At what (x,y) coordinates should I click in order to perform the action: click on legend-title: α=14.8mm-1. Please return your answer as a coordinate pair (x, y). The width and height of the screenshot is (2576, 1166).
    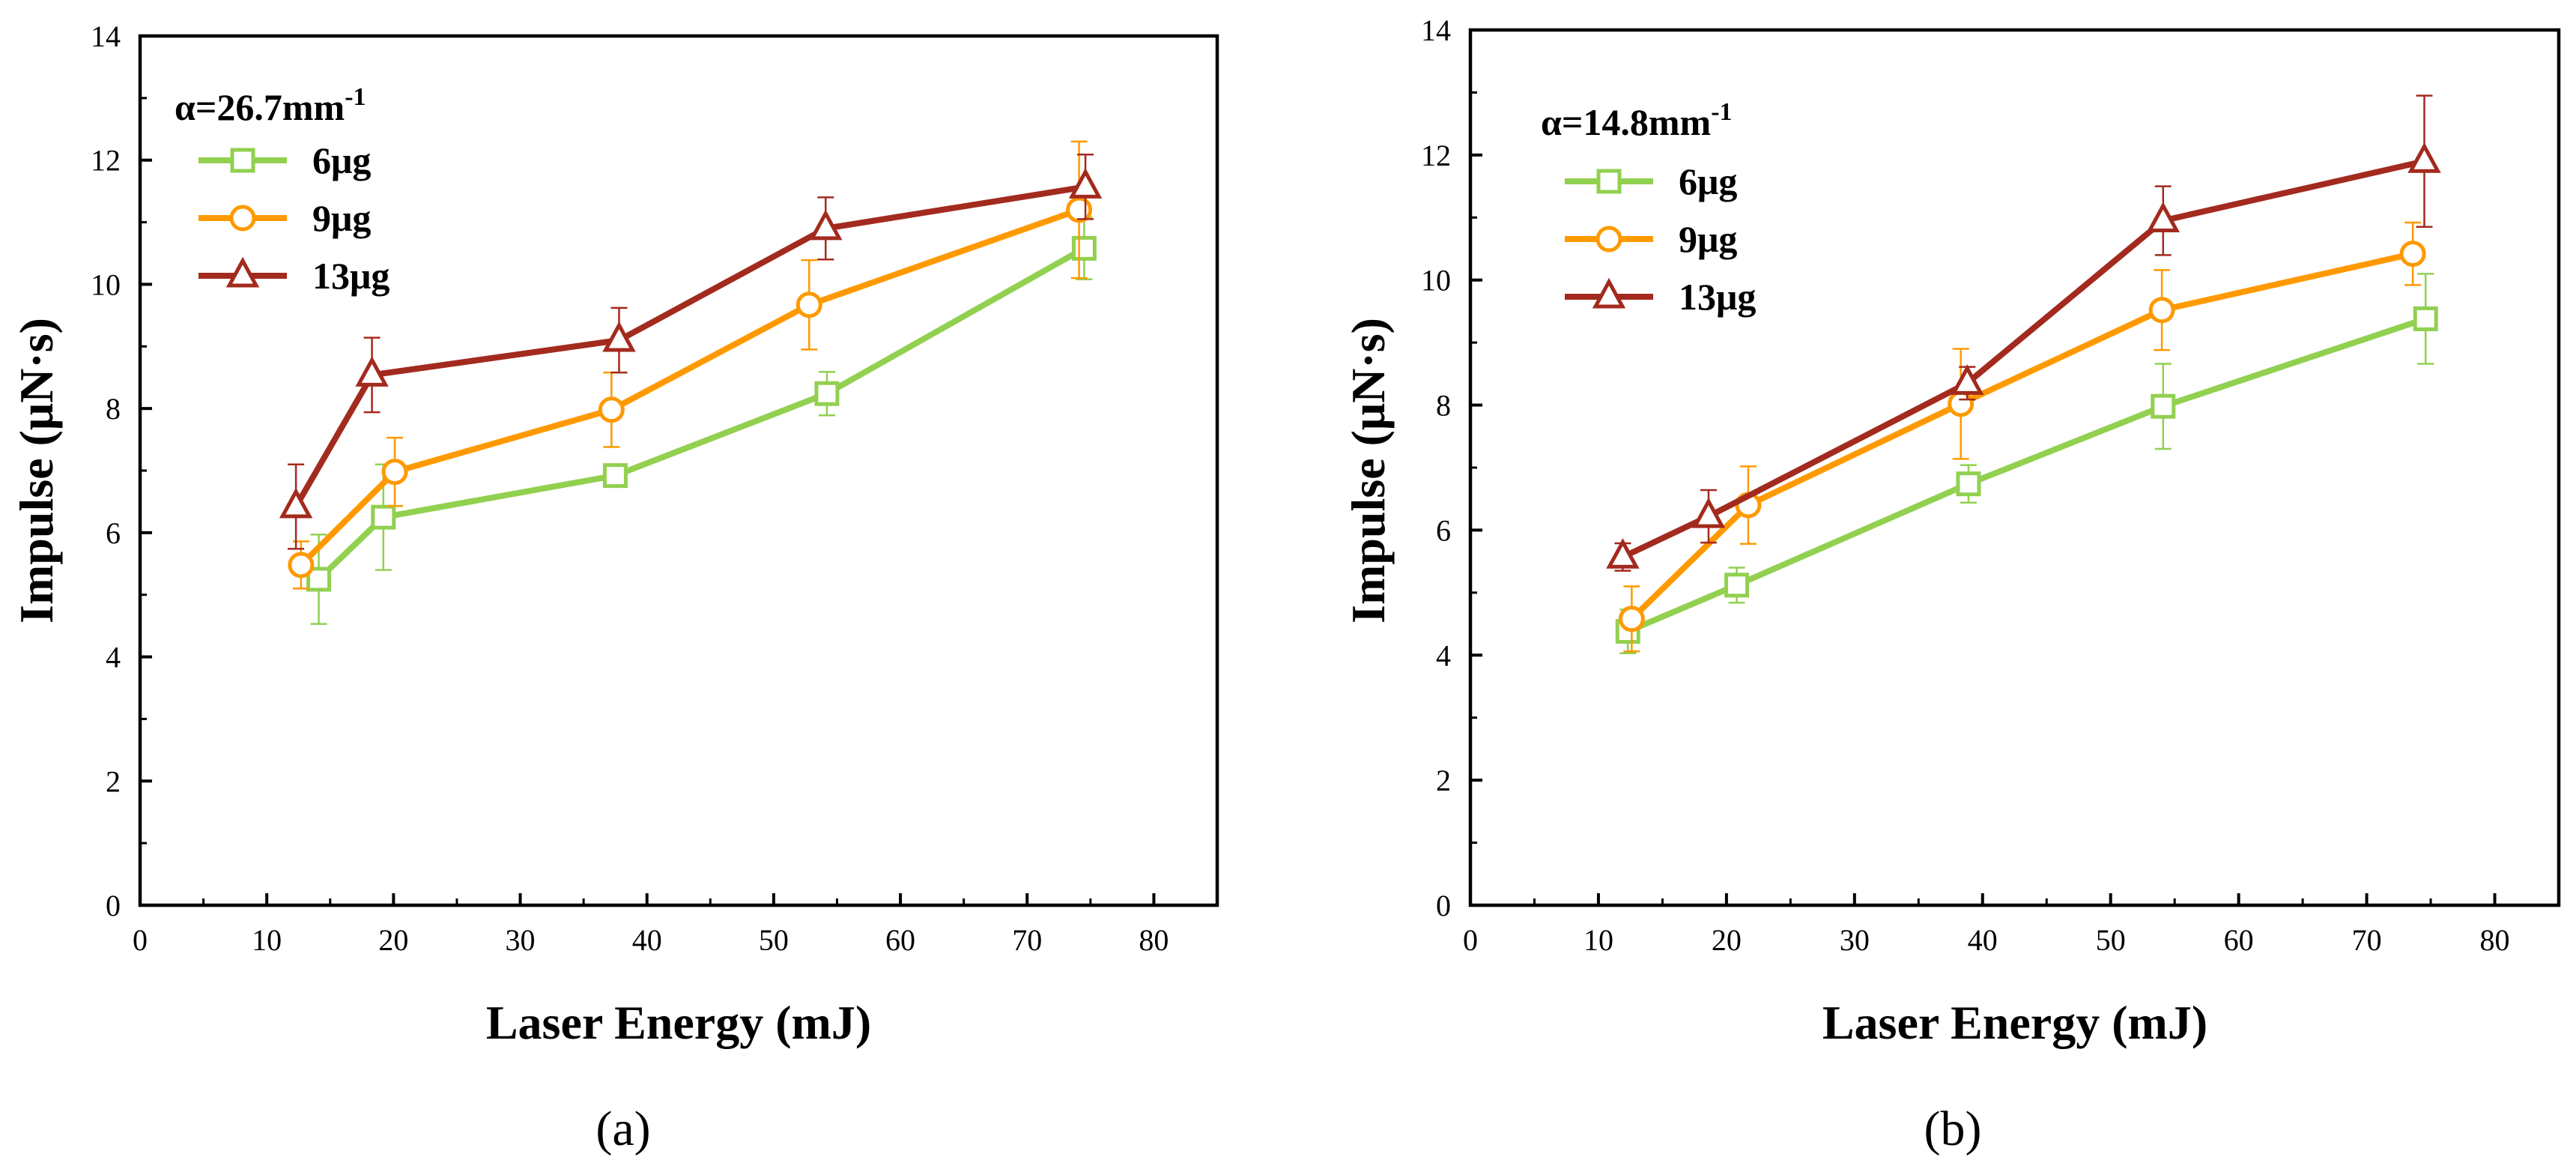
    Looking at the image, I should click on (1637, 120).